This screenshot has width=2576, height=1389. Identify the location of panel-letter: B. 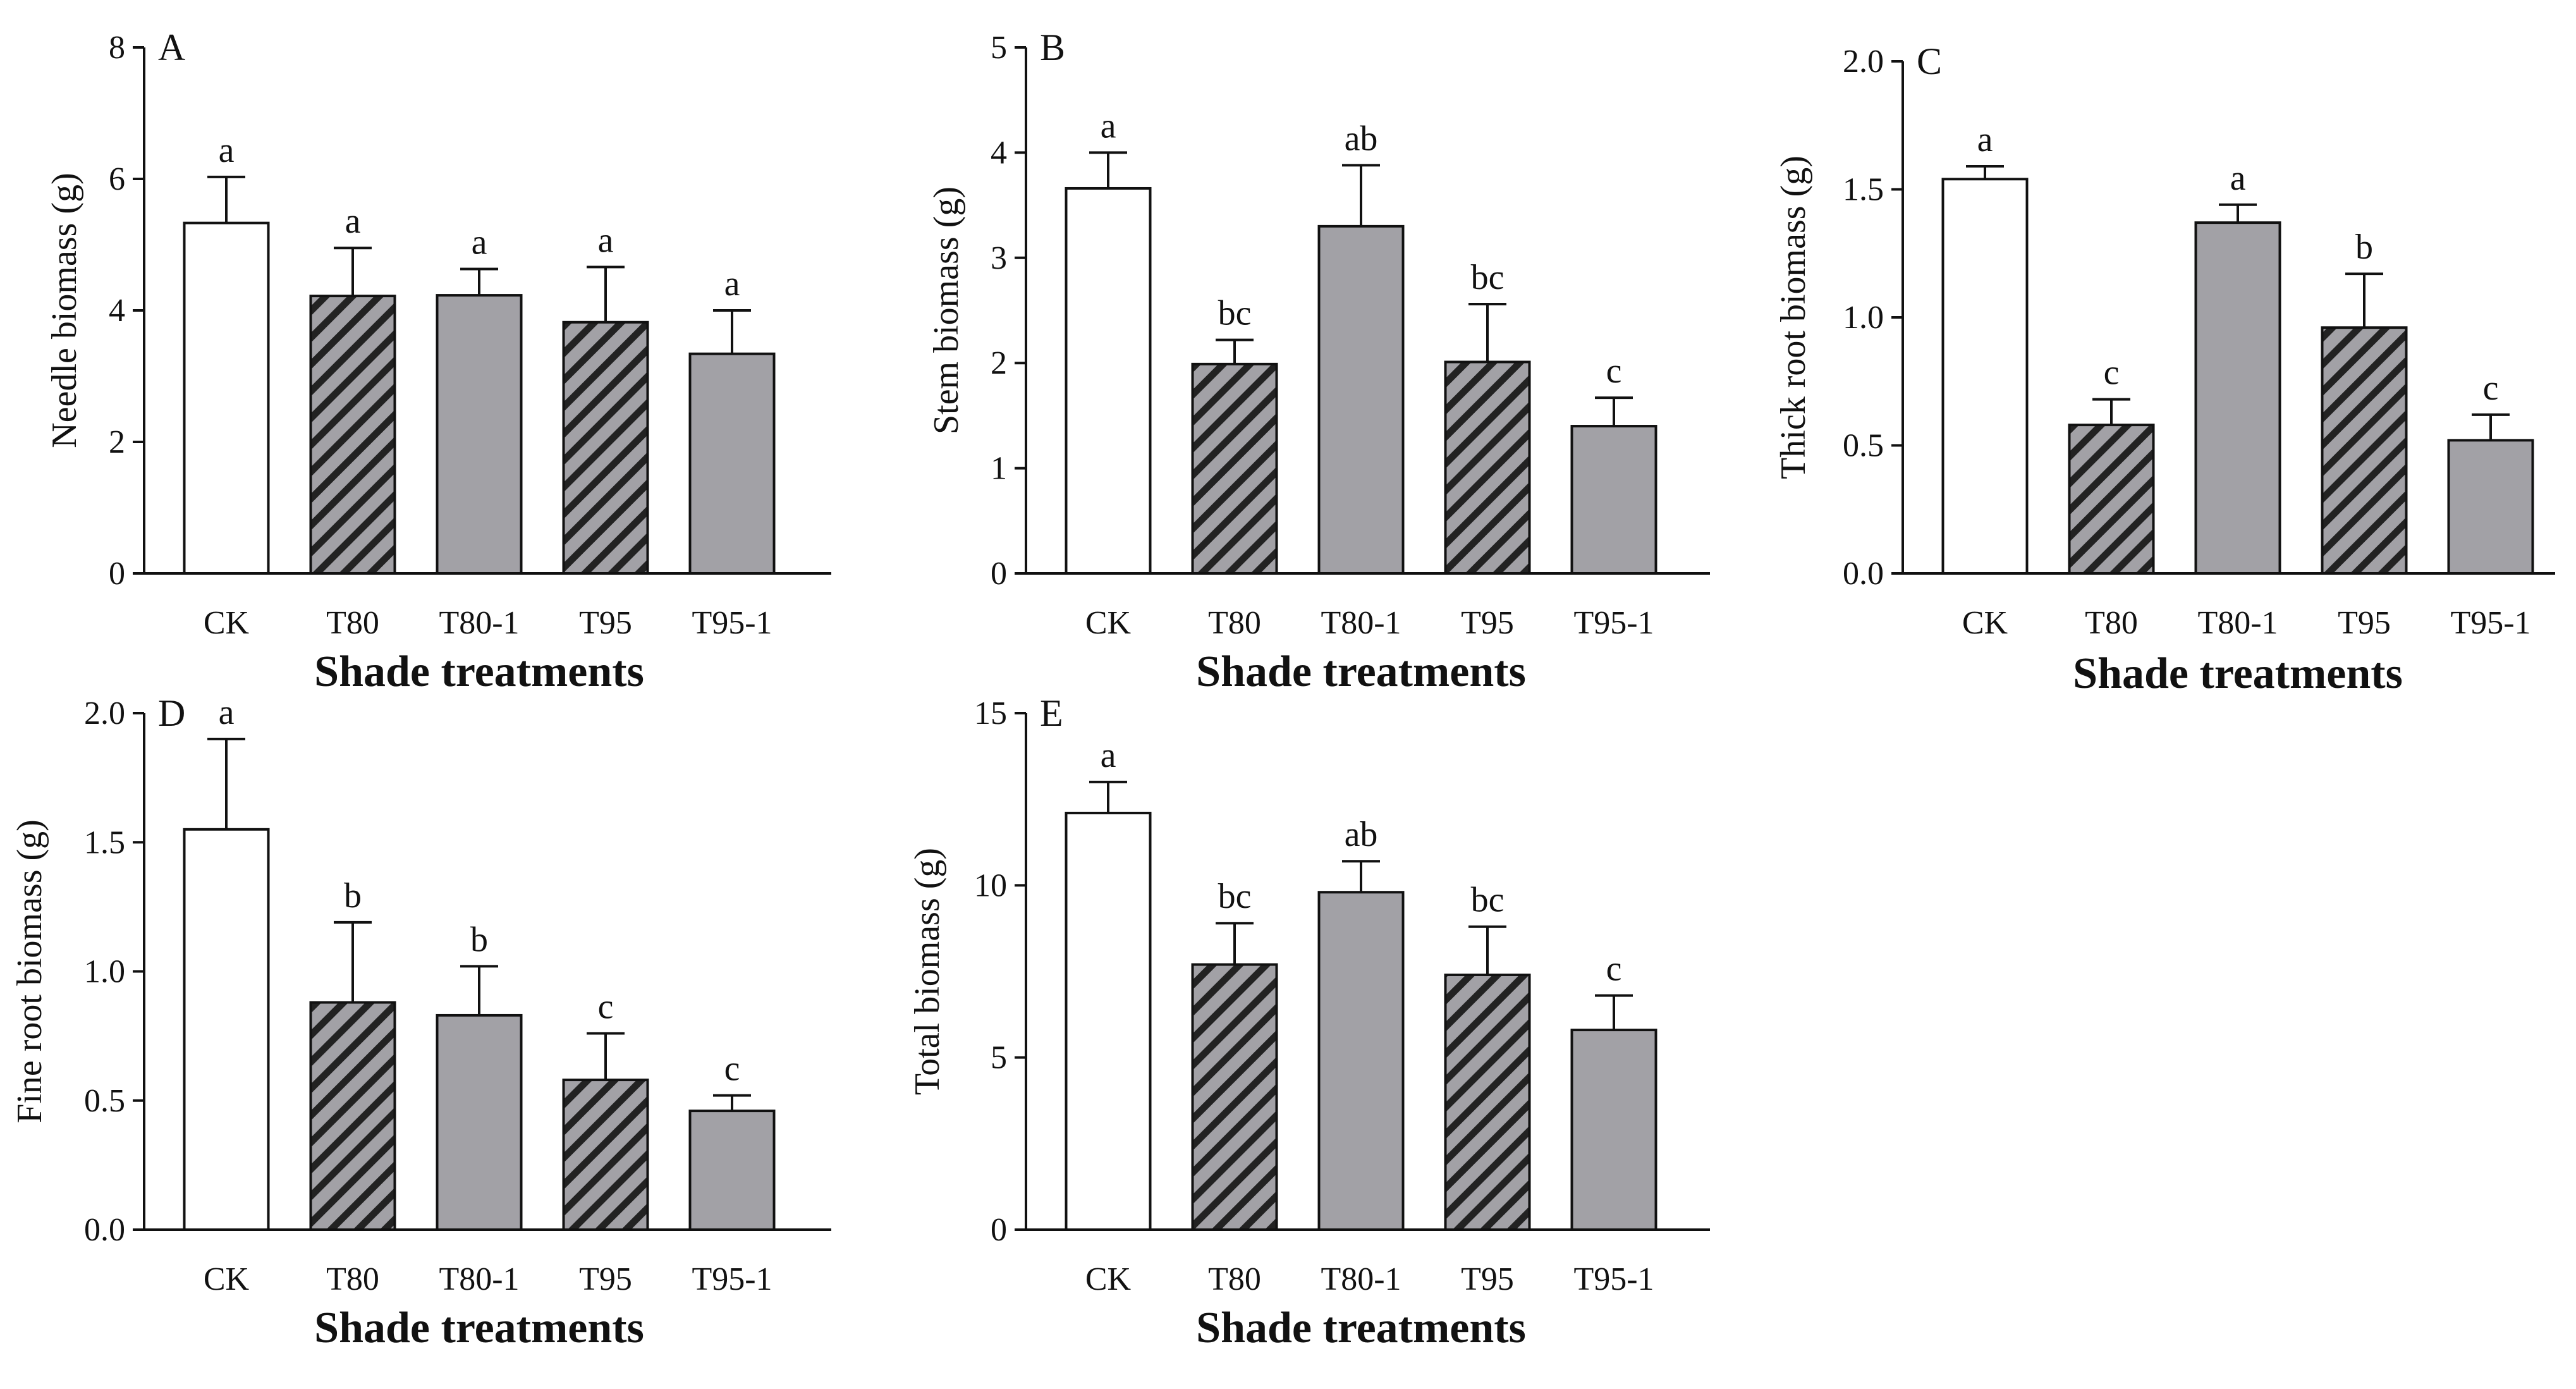
(1052, 47).